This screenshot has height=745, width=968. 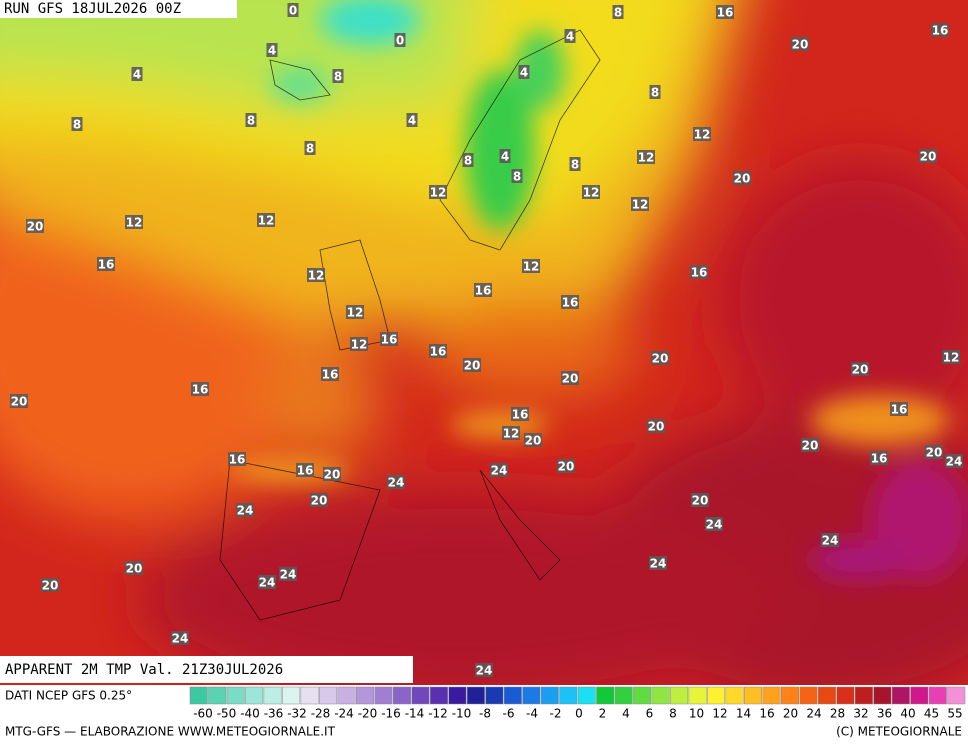 I want to click on scale-label: 12, so click(x=719, y=714).